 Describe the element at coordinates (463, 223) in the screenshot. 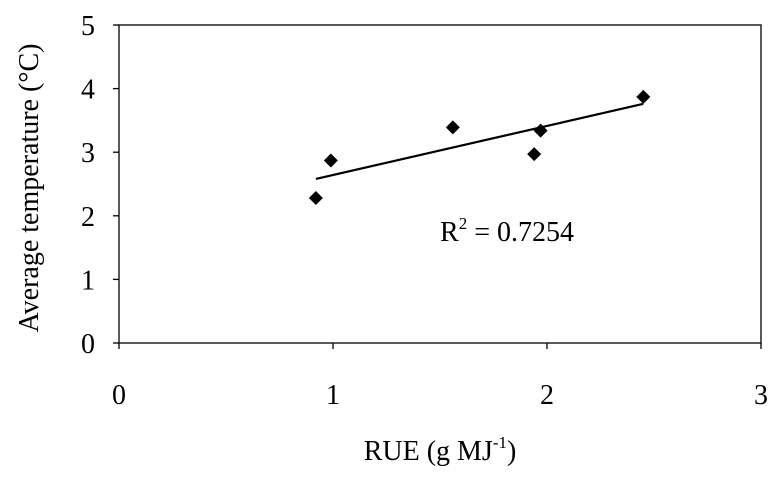

I see `r-squared-superscript: 2` at that location.